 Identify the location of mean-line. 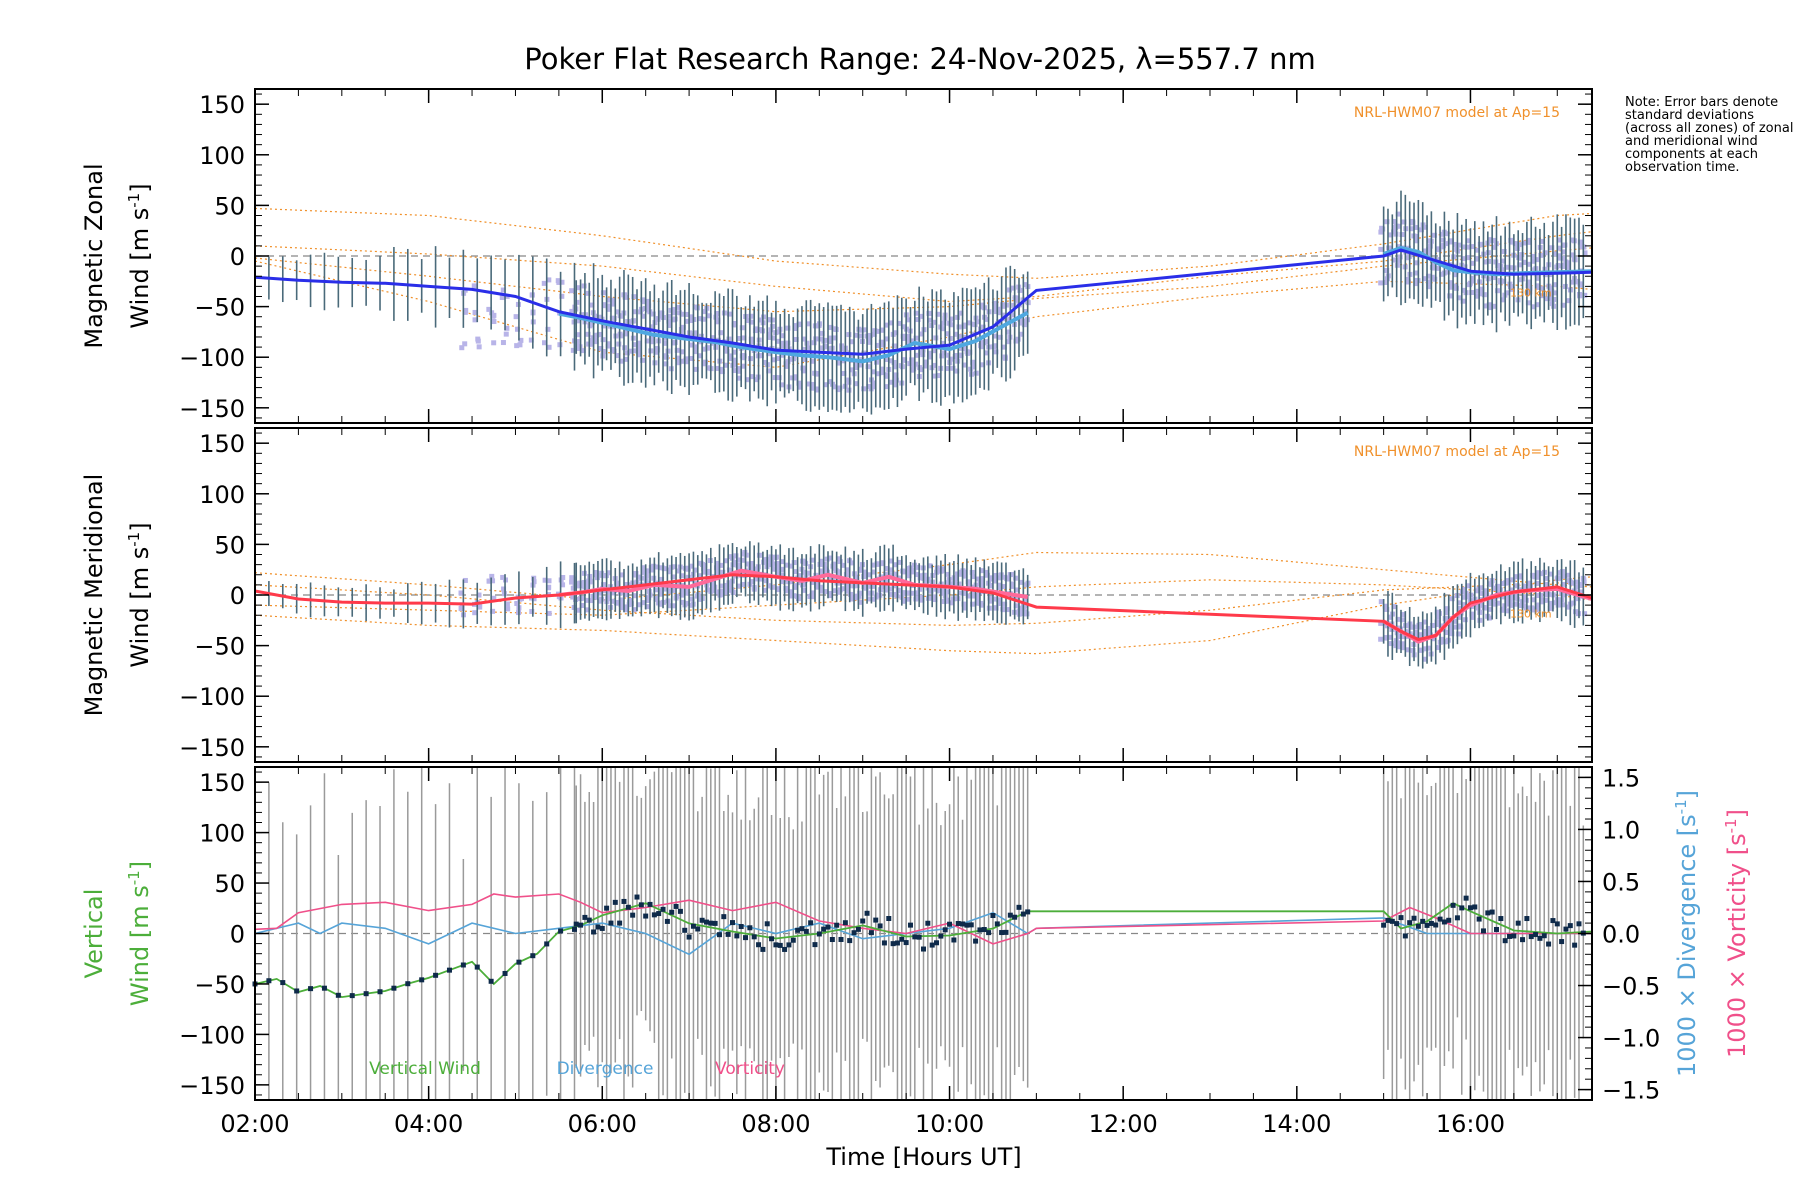
(923, 607).